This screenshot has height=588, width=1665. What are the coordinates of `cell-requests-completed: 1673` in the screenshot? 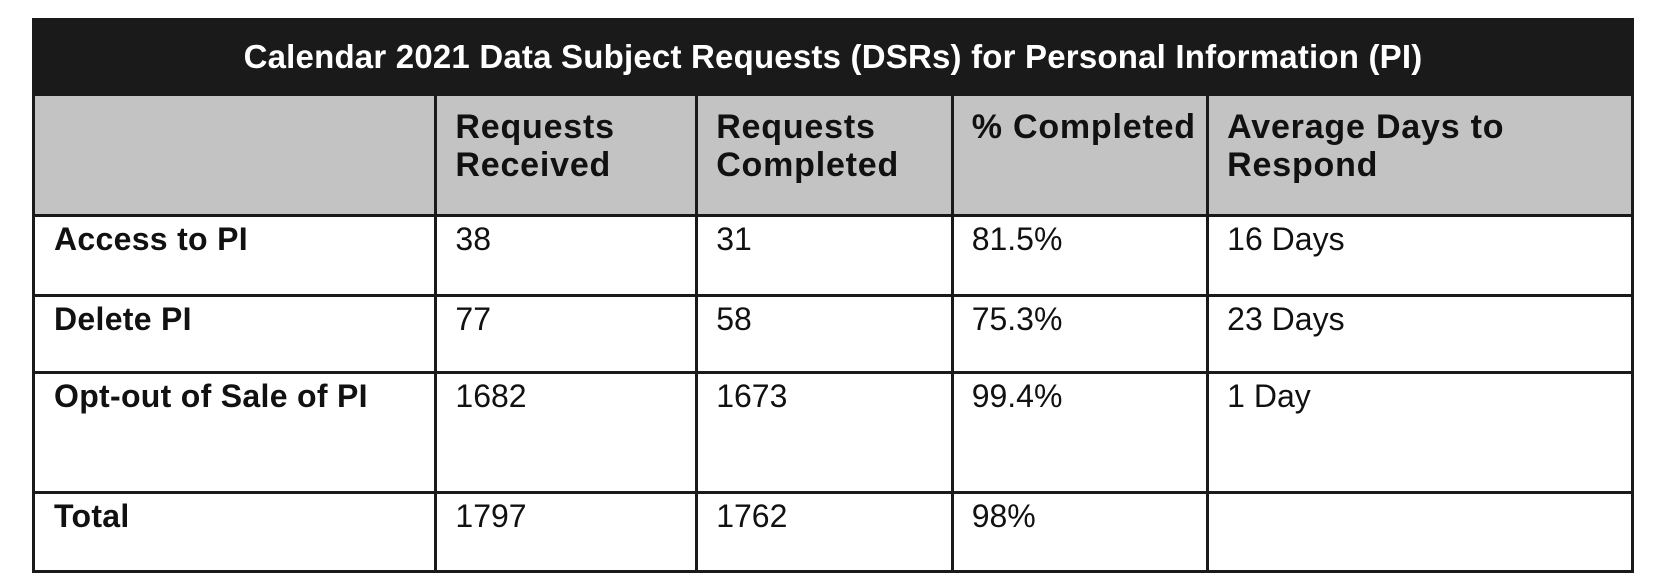 It's located at (824, 432).